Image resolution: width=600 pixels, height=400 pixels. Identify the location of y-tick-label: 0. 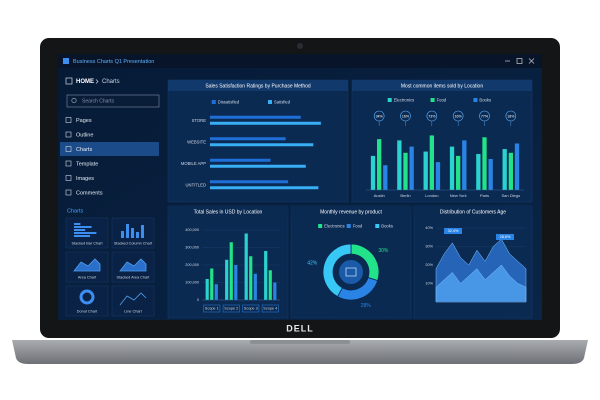
(198, 300).